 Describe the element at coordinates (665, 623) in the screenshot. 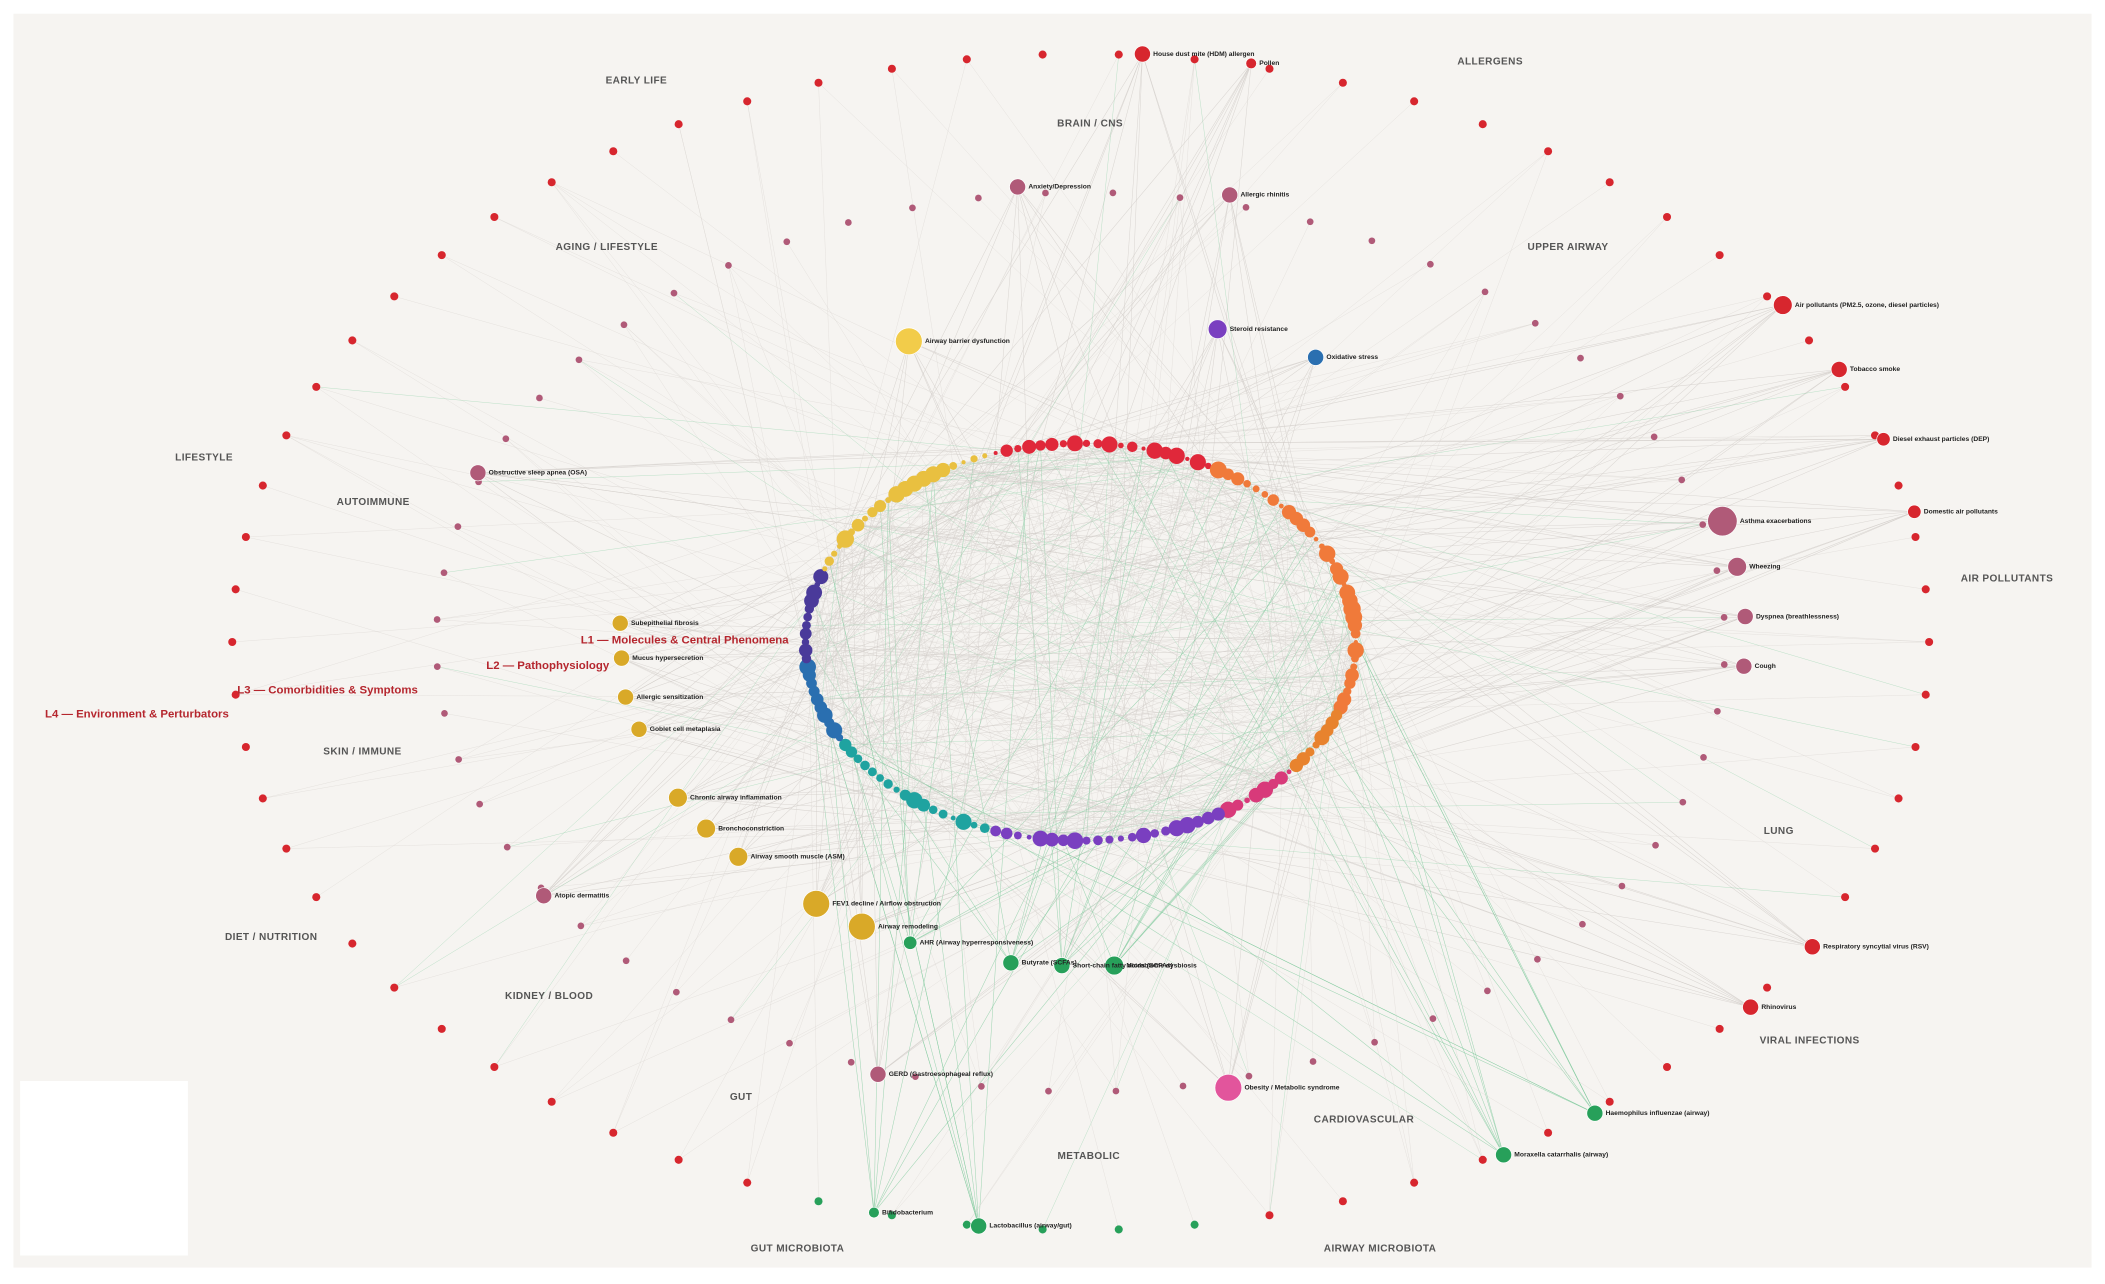

I see `node-label: Subepithelial fibrosis` at that location.